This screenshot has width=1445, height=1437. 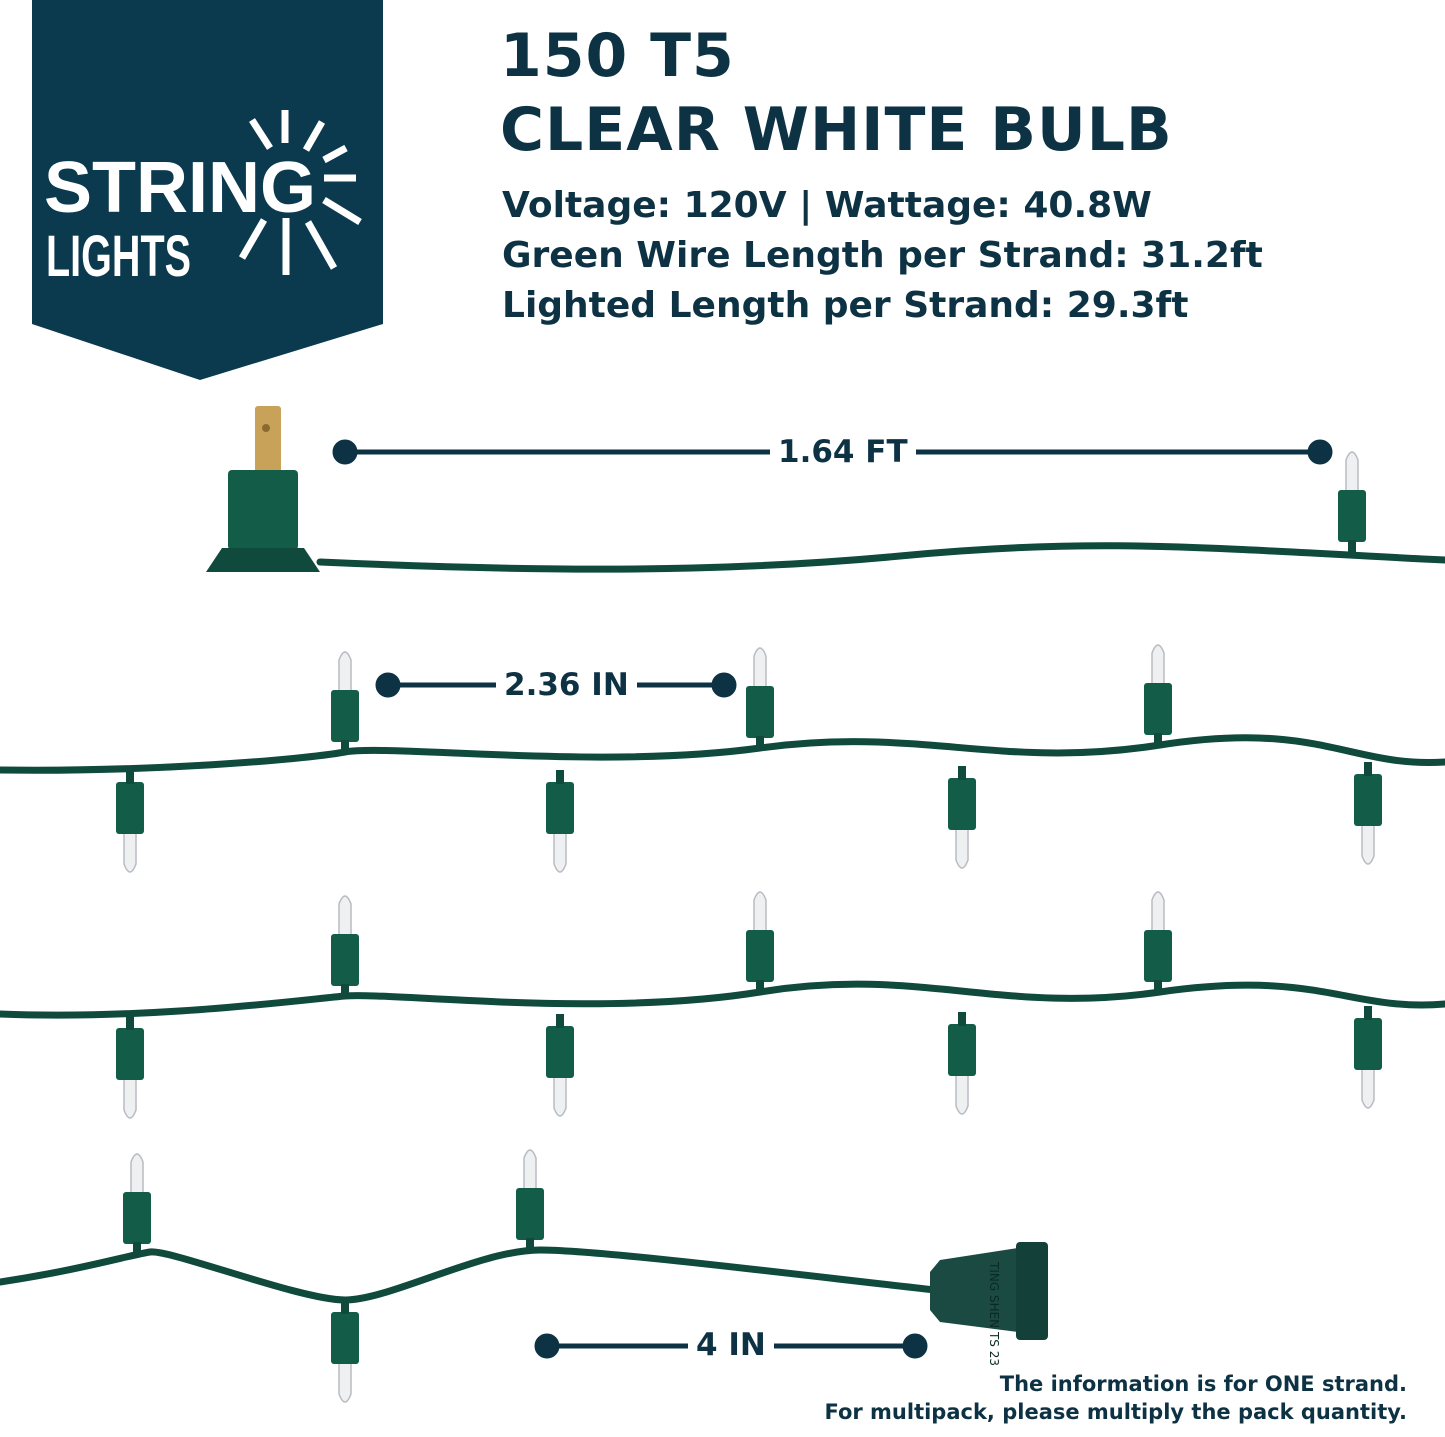 I want to click on spec-voltage-wattage: Voltage: 120V | Wattage: 40.8W, so click(x=827, y=205).